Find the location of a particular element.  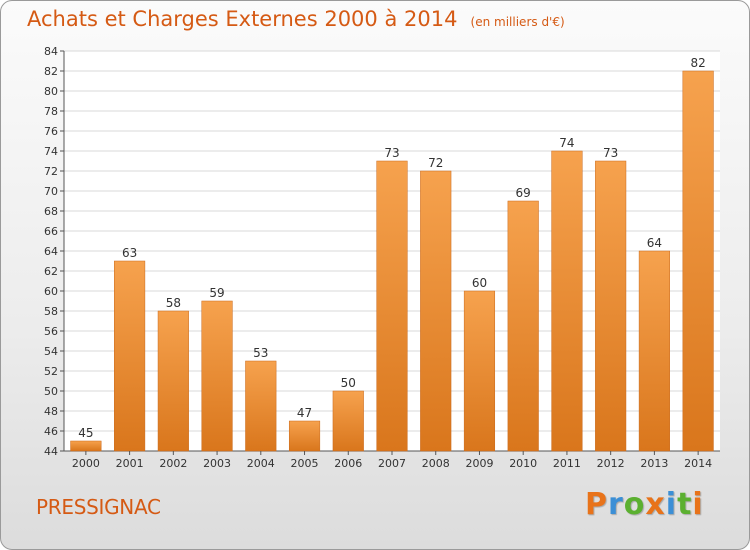

bar-2005 is located at coordinates (304, 436).